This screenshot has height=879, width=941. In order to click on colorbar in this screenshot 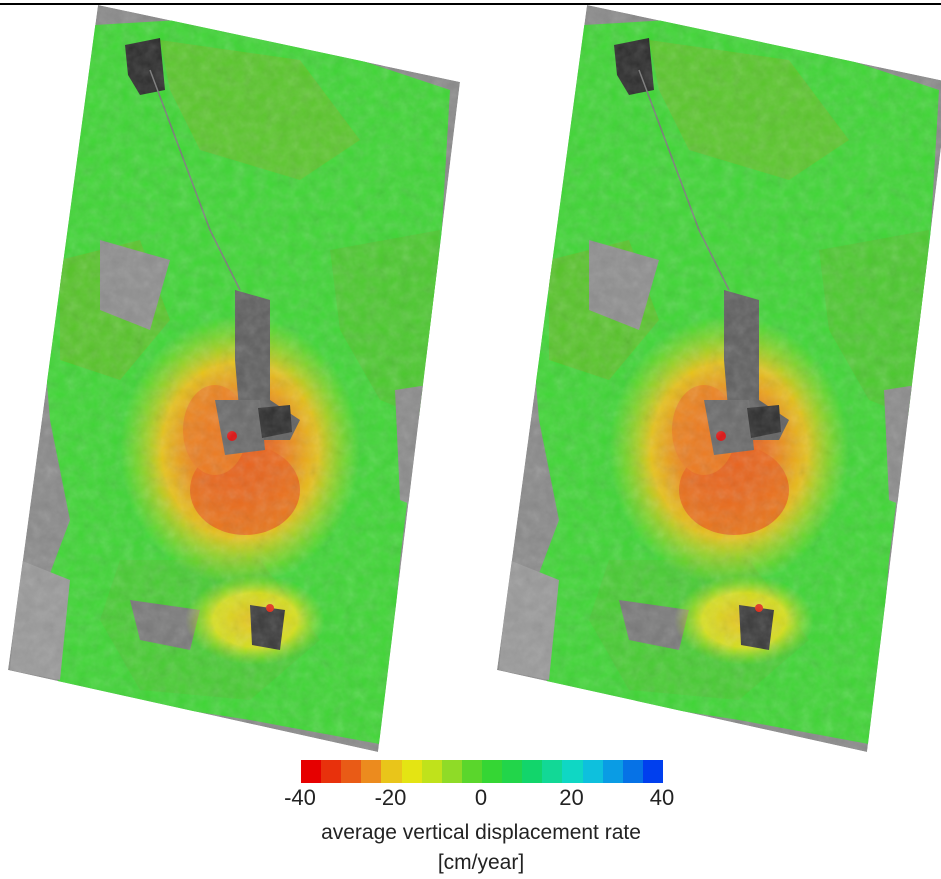, I will do `click(482, 771)`.